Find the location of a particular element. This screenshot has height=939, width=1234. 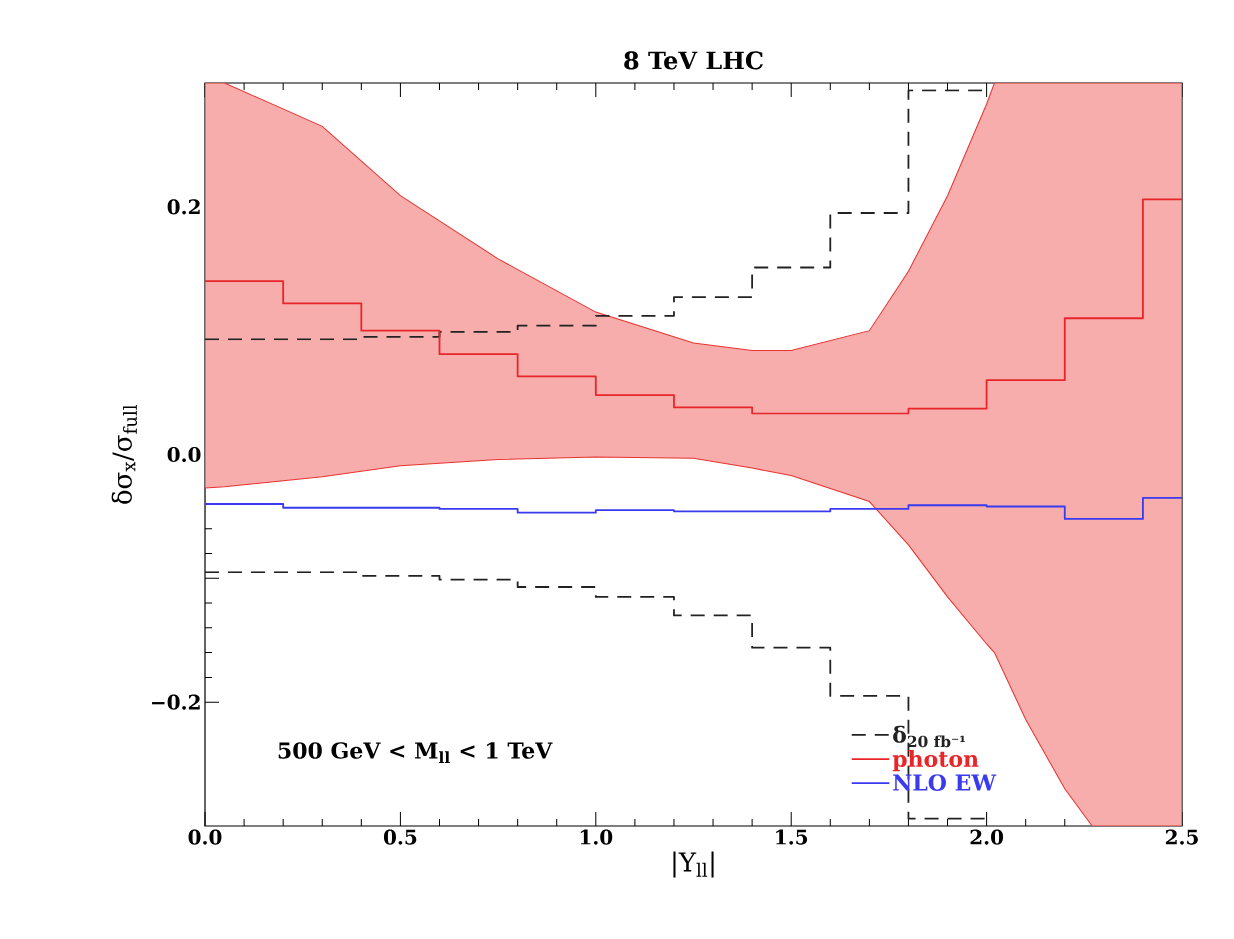

x-tick-label: 0.5 is located at coordinates (400, 837).